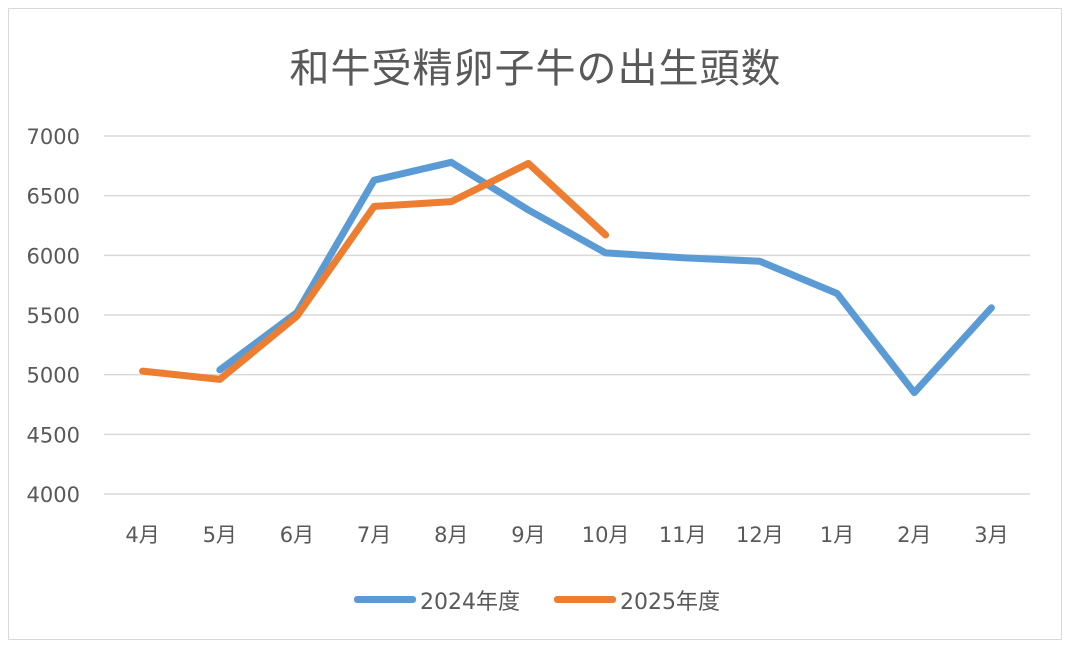 Image resolution: width=1071 pixels, height=649 pixels. What do you see at coordinates (53, 137) in the screenshot?
I see `y-tick-label: 7000` at bounding box center [53, 137].